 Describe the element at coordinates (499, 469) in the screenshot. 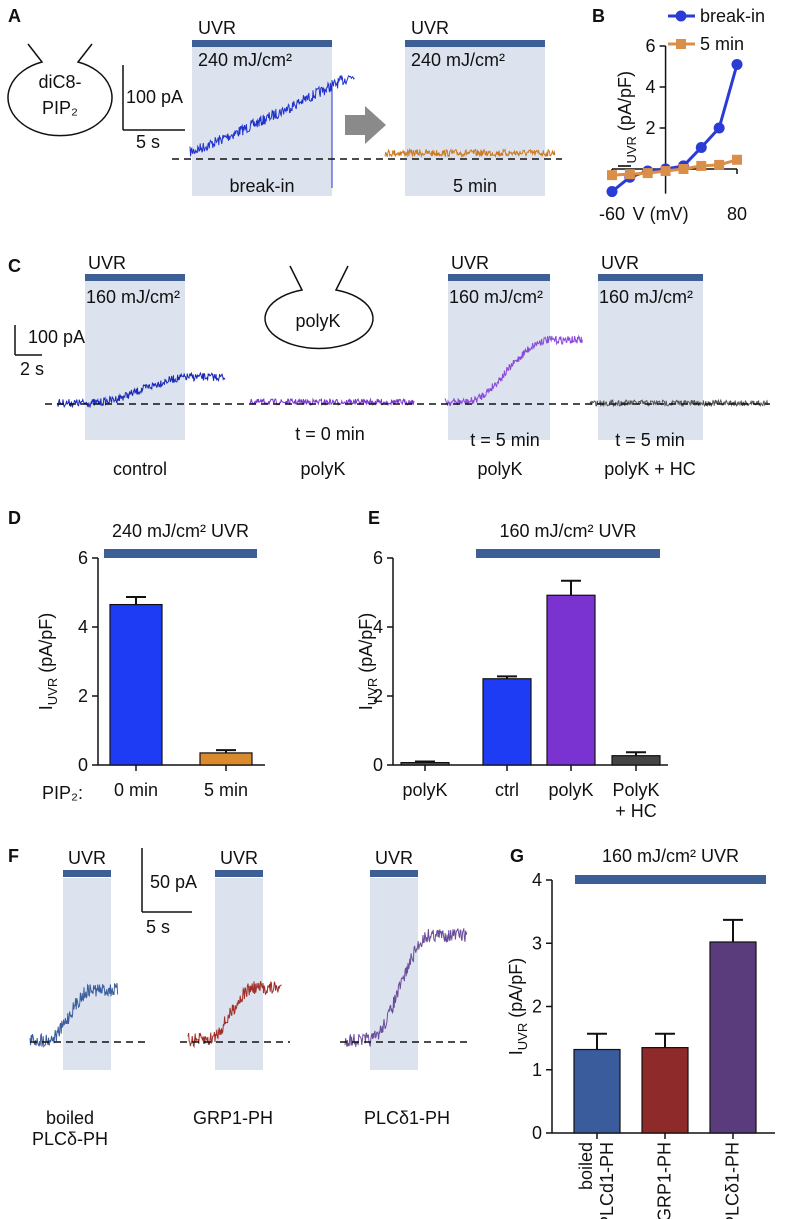

I see `trace-label: polyK` at that location.